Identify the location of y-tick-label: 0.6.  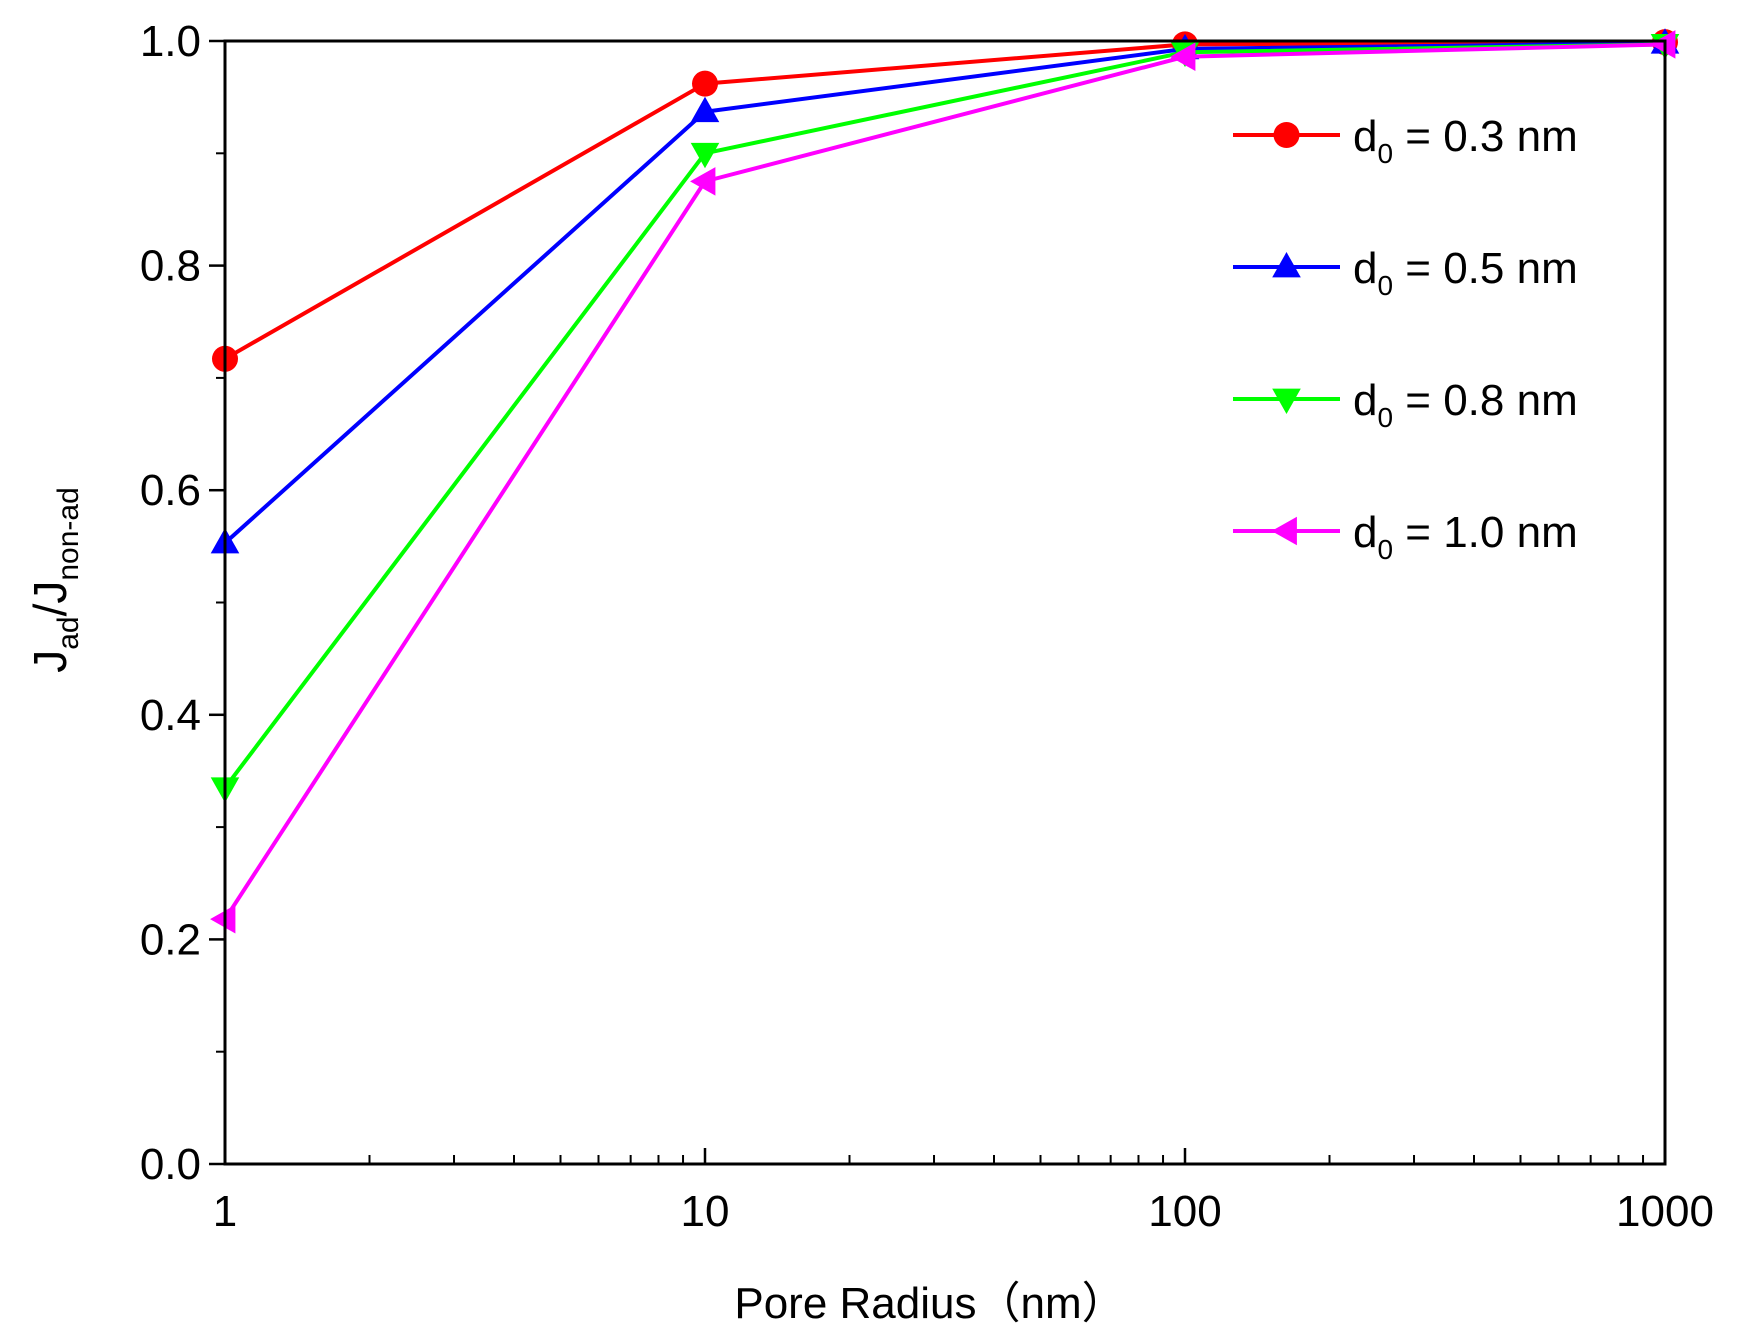
(170, 490).